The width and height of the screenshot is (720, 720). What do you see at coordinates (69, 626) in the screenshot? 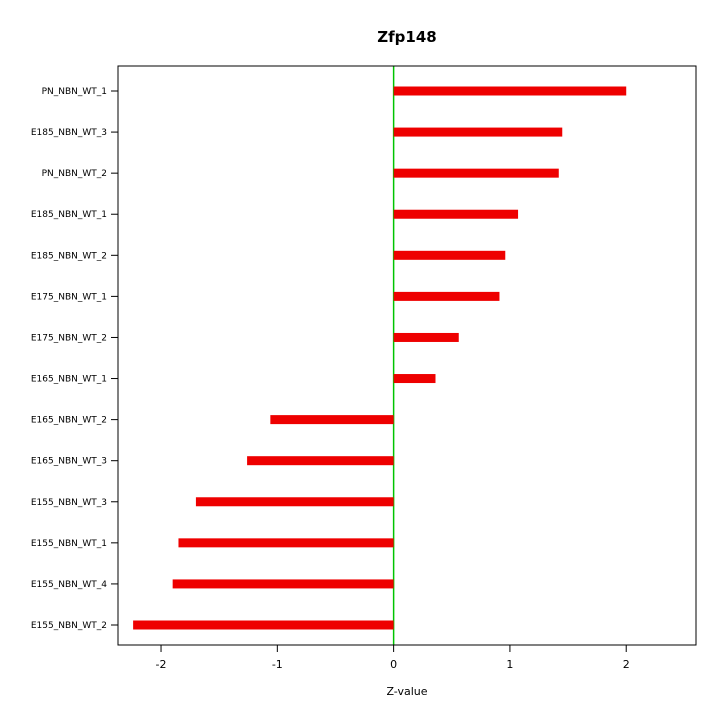
I see `y-tick-label: E155_NBN_WT_2` at bounding box center [69, 626].